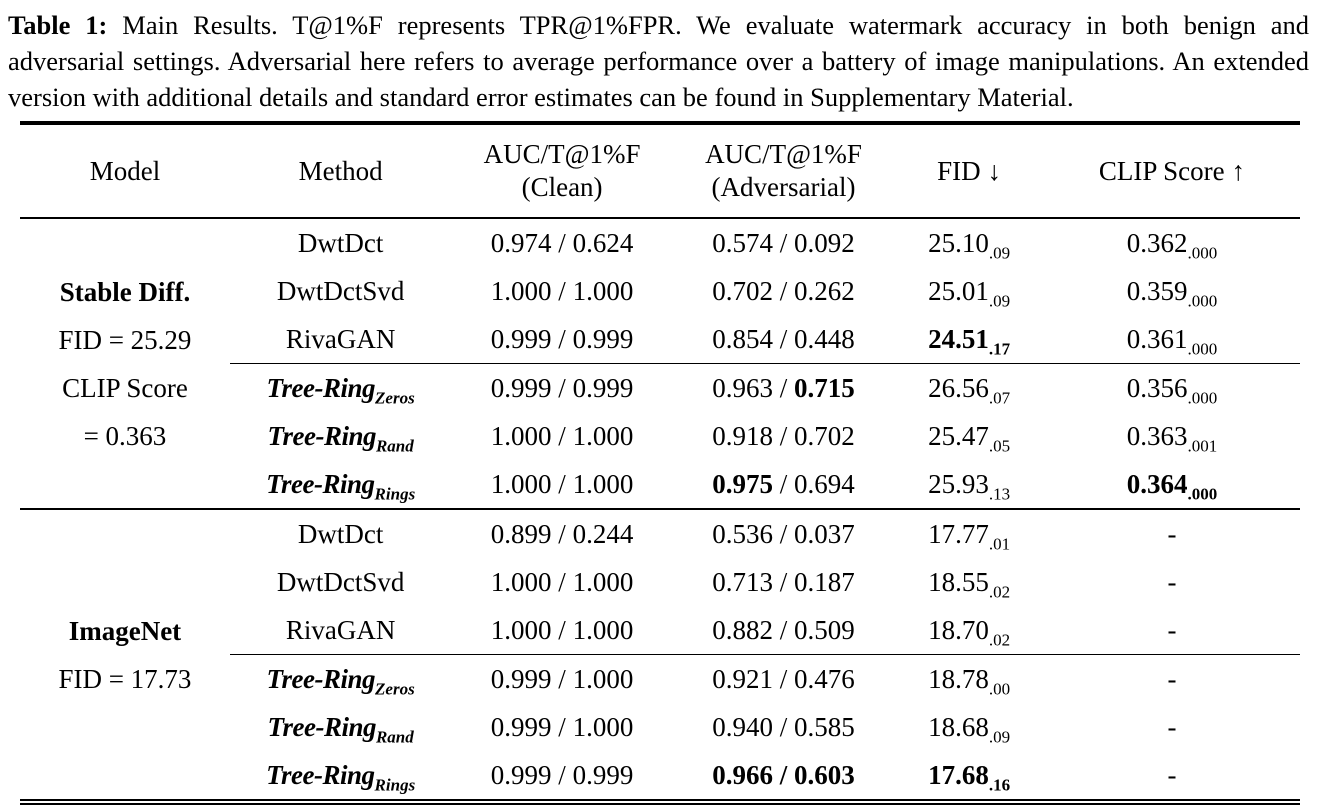 The width and height of the screenshot is (1319, 811). Describe the element at coordinates (742, 435) in the screenshot. I see `auc-adversarial-value: 0.918` at that location.